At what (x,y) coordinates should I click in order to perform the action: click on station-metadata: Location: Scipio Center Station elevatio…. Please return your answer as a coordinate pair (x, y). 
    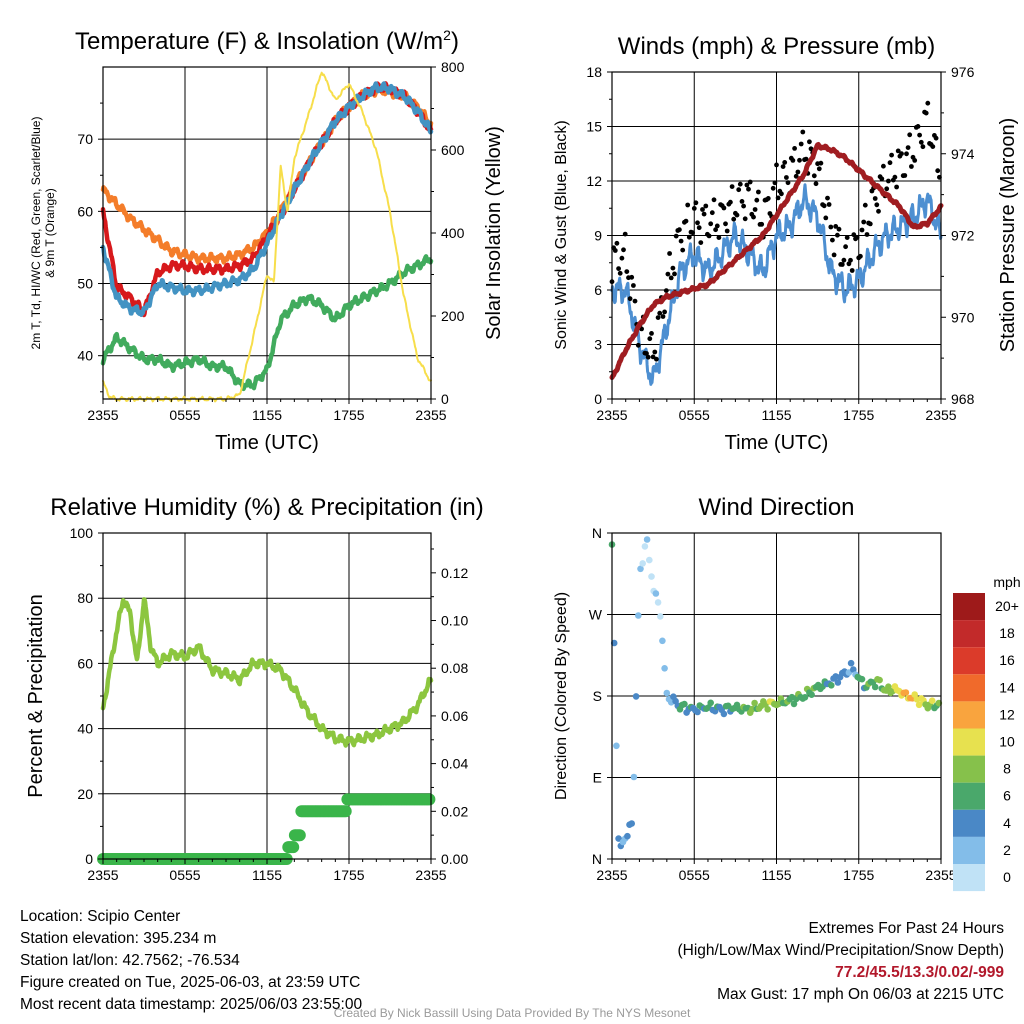
    Looking at the image, I should click on (191, 961).